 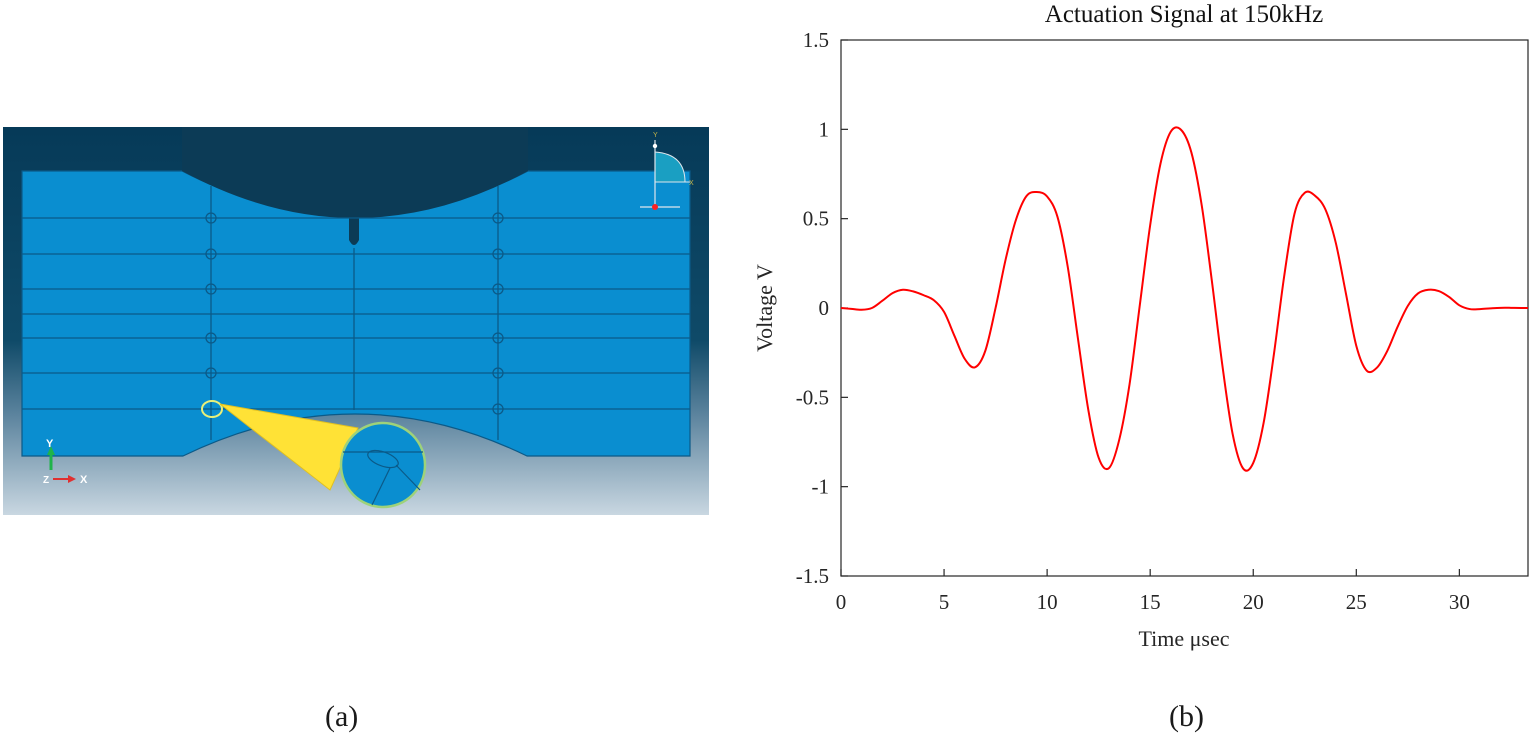 I want to click on y-tick-label: -1, so click(x=821, y=487).